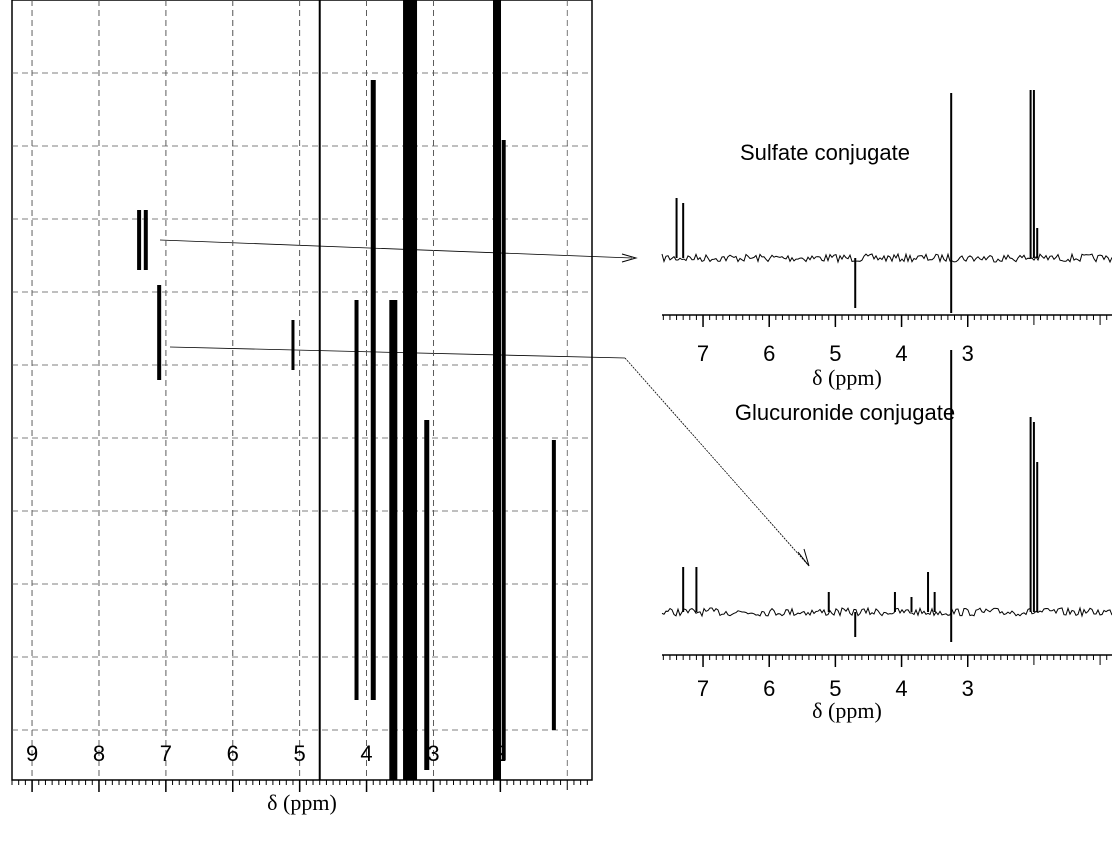 This screenshot has height=843, width=1112. Describe the element at coordinates (32, 753) in the screenshot. I see `x-tick-label: 9` at that location.